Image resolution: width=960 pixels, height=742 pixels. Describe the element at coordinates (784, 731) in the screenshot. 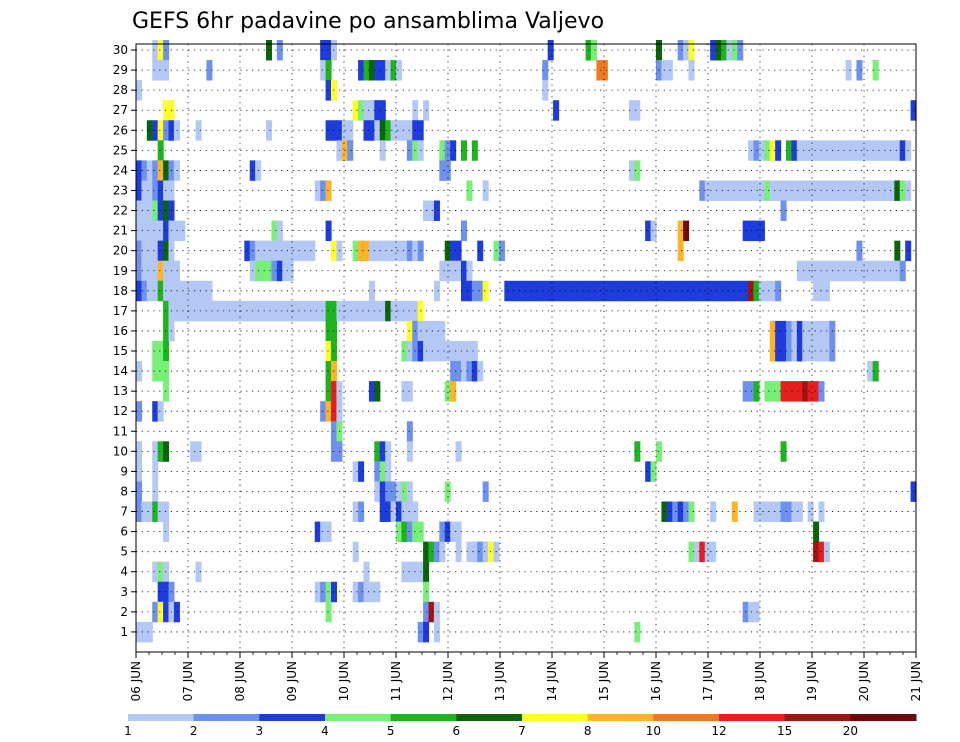

I see `colorbar-label: 15` at that location.